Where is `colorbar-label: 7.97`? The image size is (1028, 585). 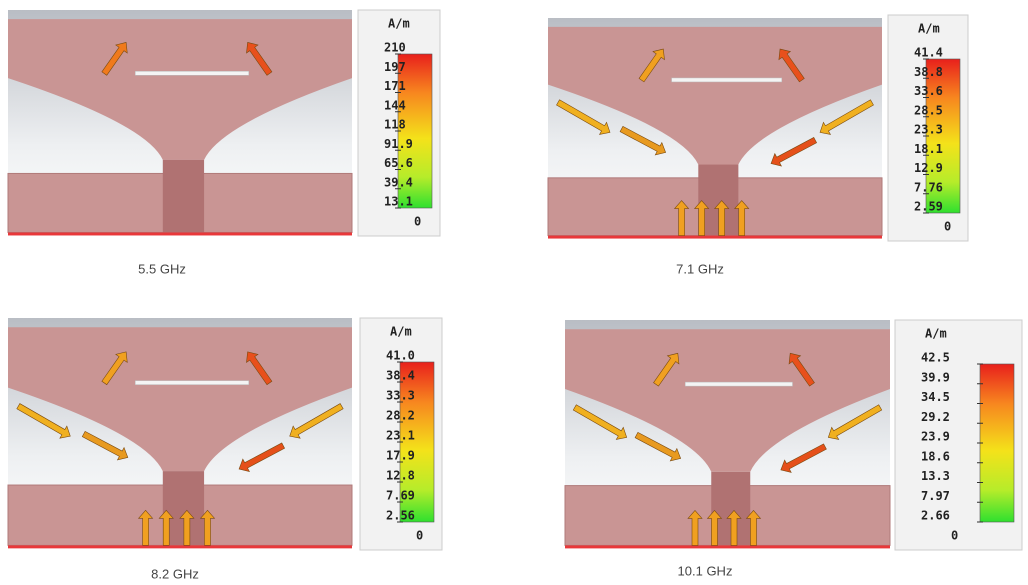 colorbar-label: 7.97 is located at coordinates (935, 496).